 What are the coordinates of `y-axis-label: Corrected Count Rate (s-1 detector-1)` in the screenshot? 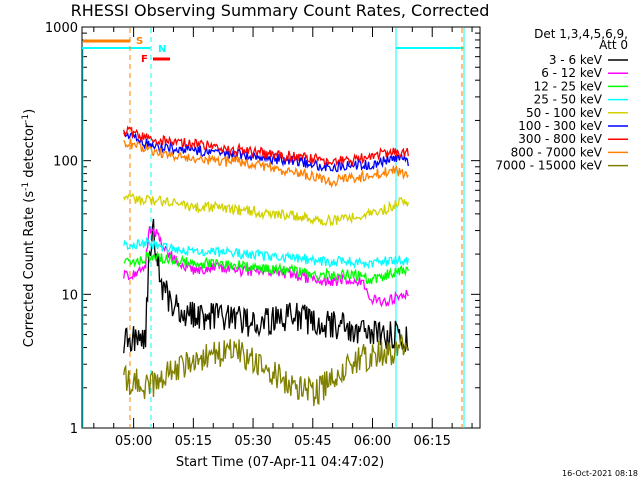 It's located at (29, 228).